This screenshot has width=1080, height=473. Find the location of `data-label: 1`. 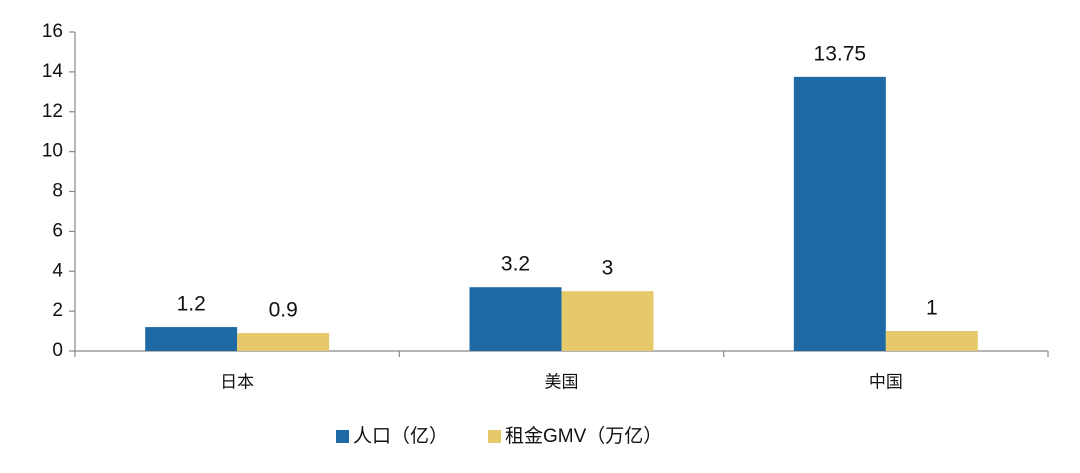

data-label: 1 is located at coordinates (932, 308).